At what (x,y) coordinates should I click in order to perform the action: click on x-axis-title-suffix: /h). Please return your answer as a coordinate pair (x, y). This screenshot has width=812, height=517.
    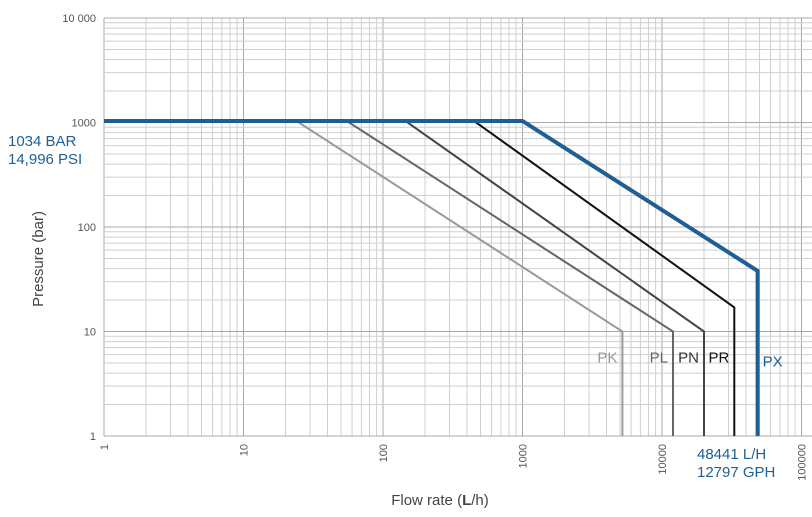
    Looking at the image, I should click on (480, 500).